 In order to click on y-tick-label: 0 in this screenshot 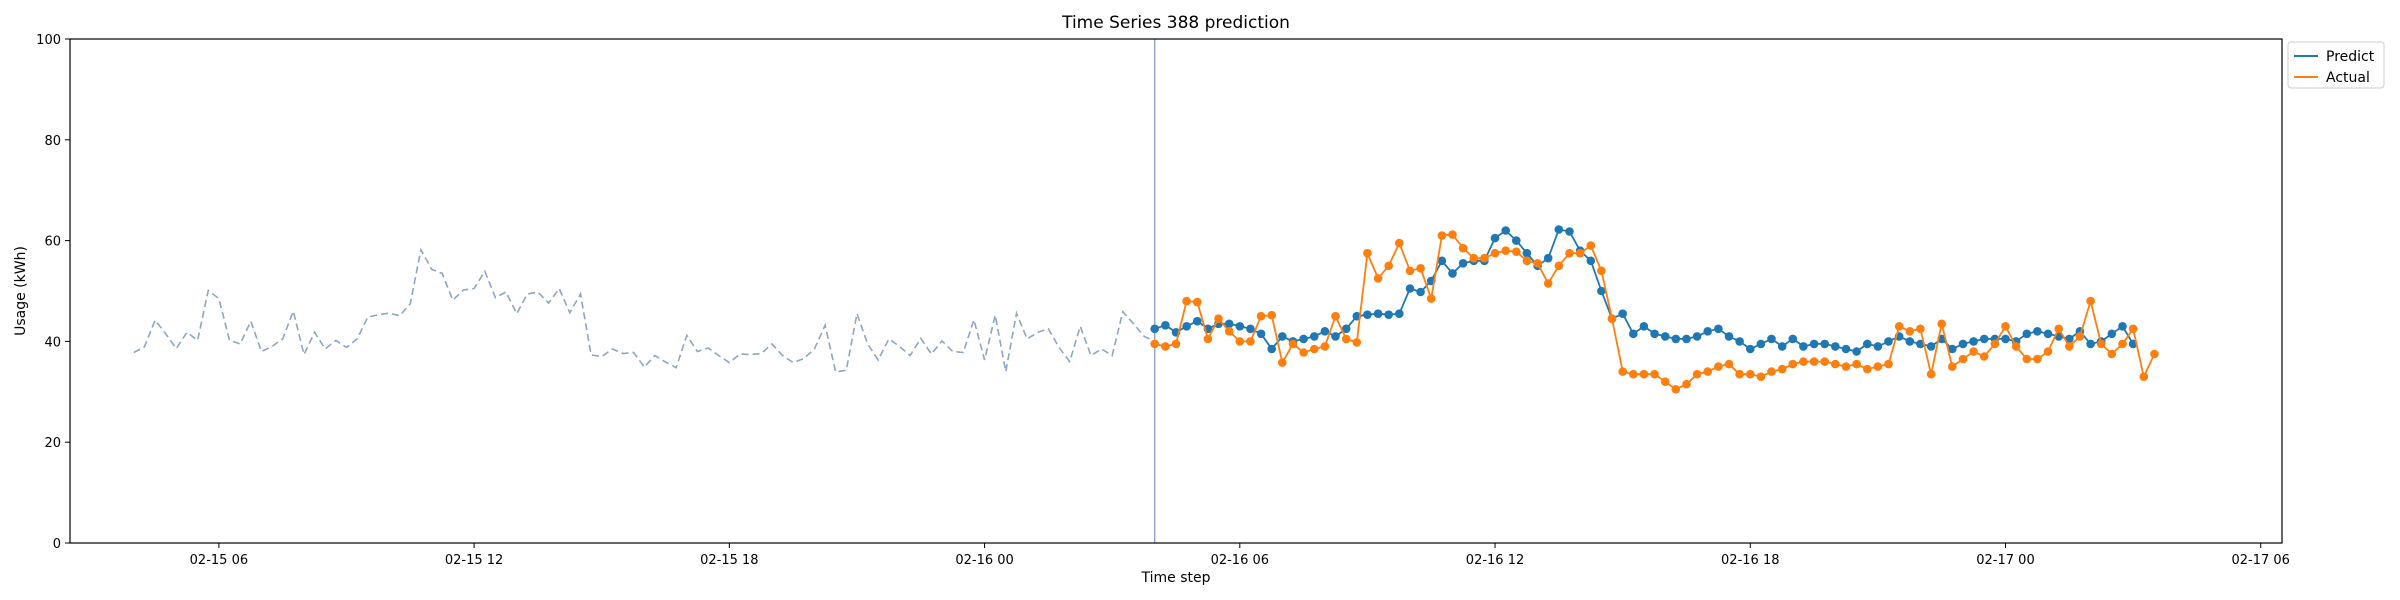, I will do `click(57, 544)`.